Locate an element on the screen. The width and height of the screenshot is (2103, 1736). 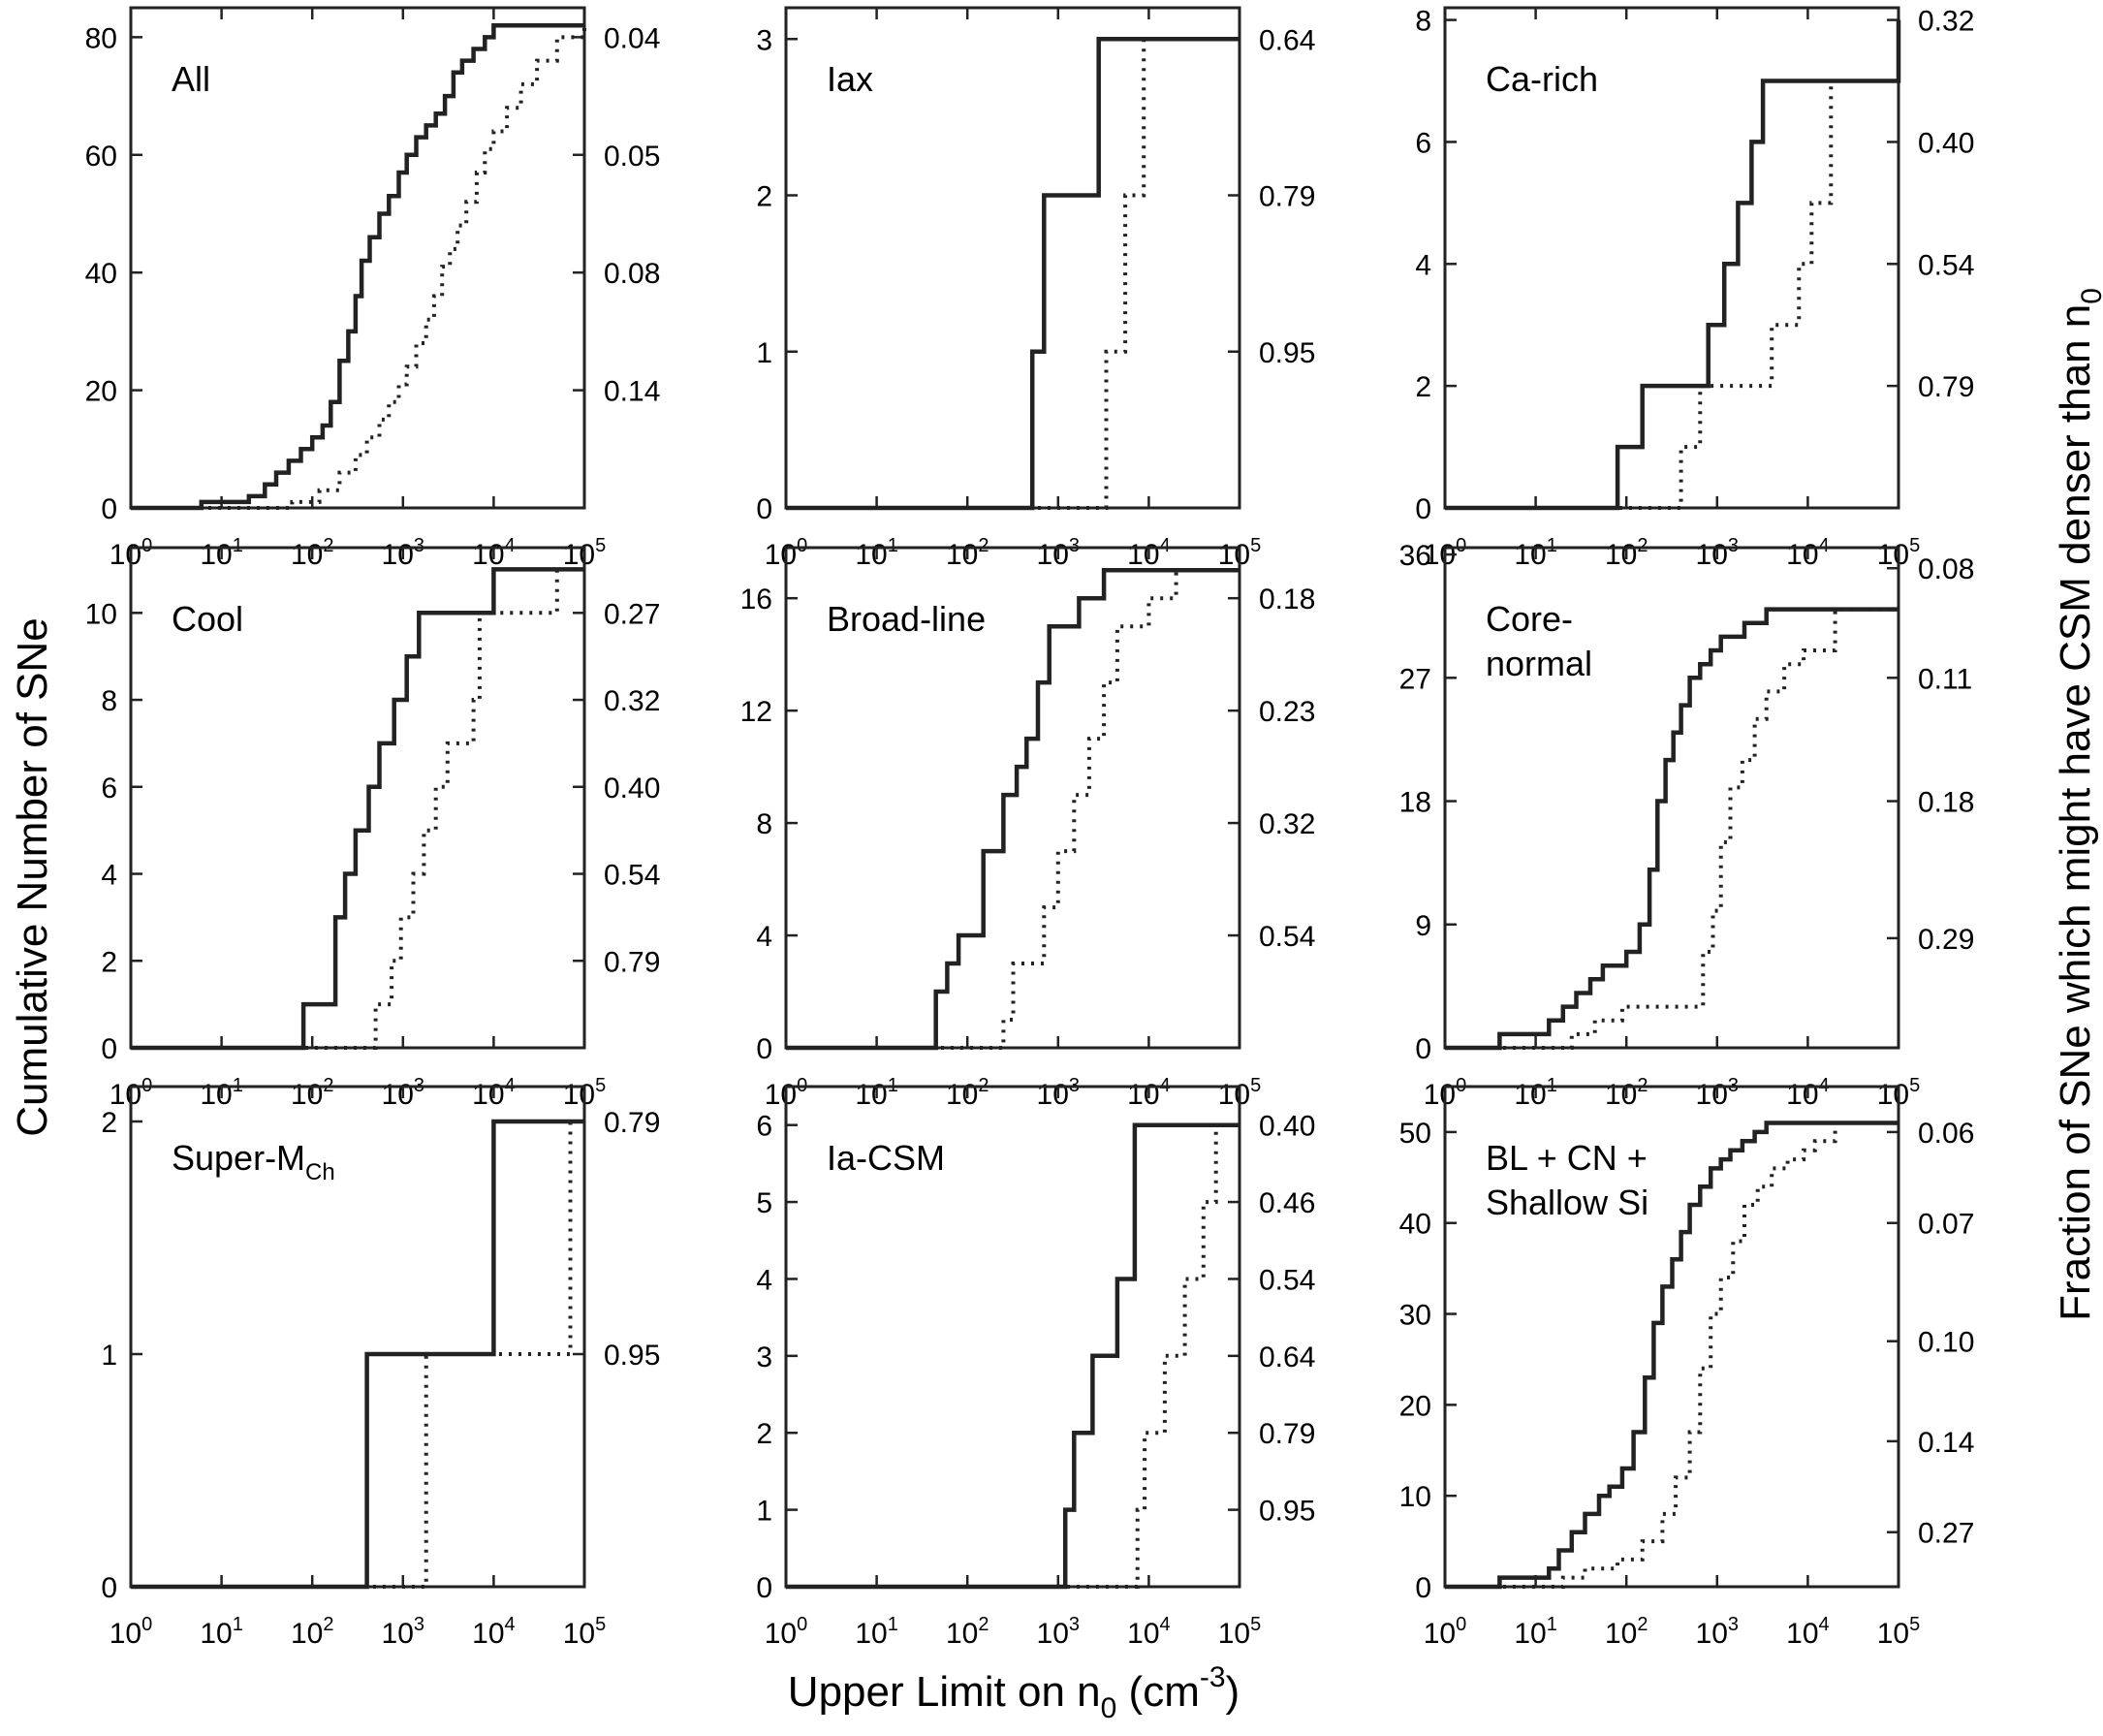
y-tick-label: 20 is located at coordinates (1415, 1406).